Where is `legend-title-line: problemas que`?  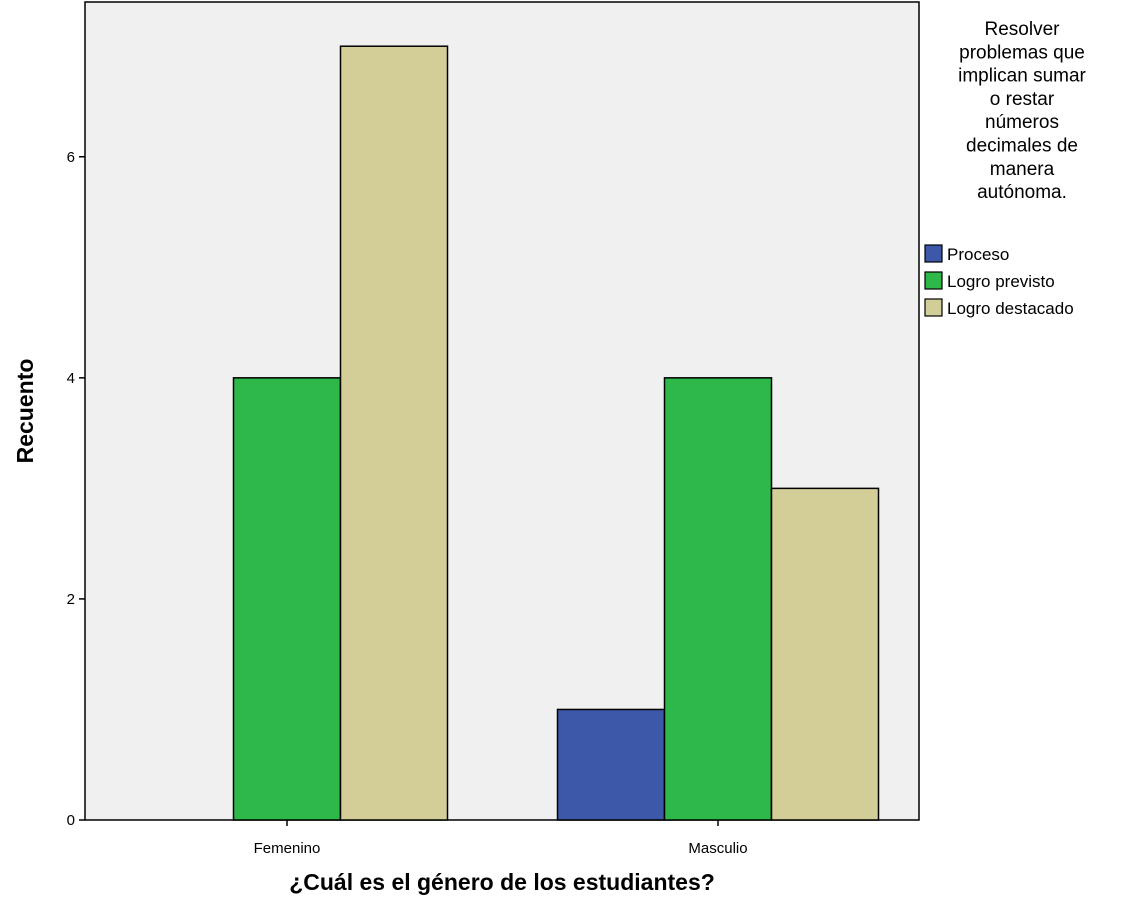 legend-title-line: problemas que is located at coordinates (1022, 52).